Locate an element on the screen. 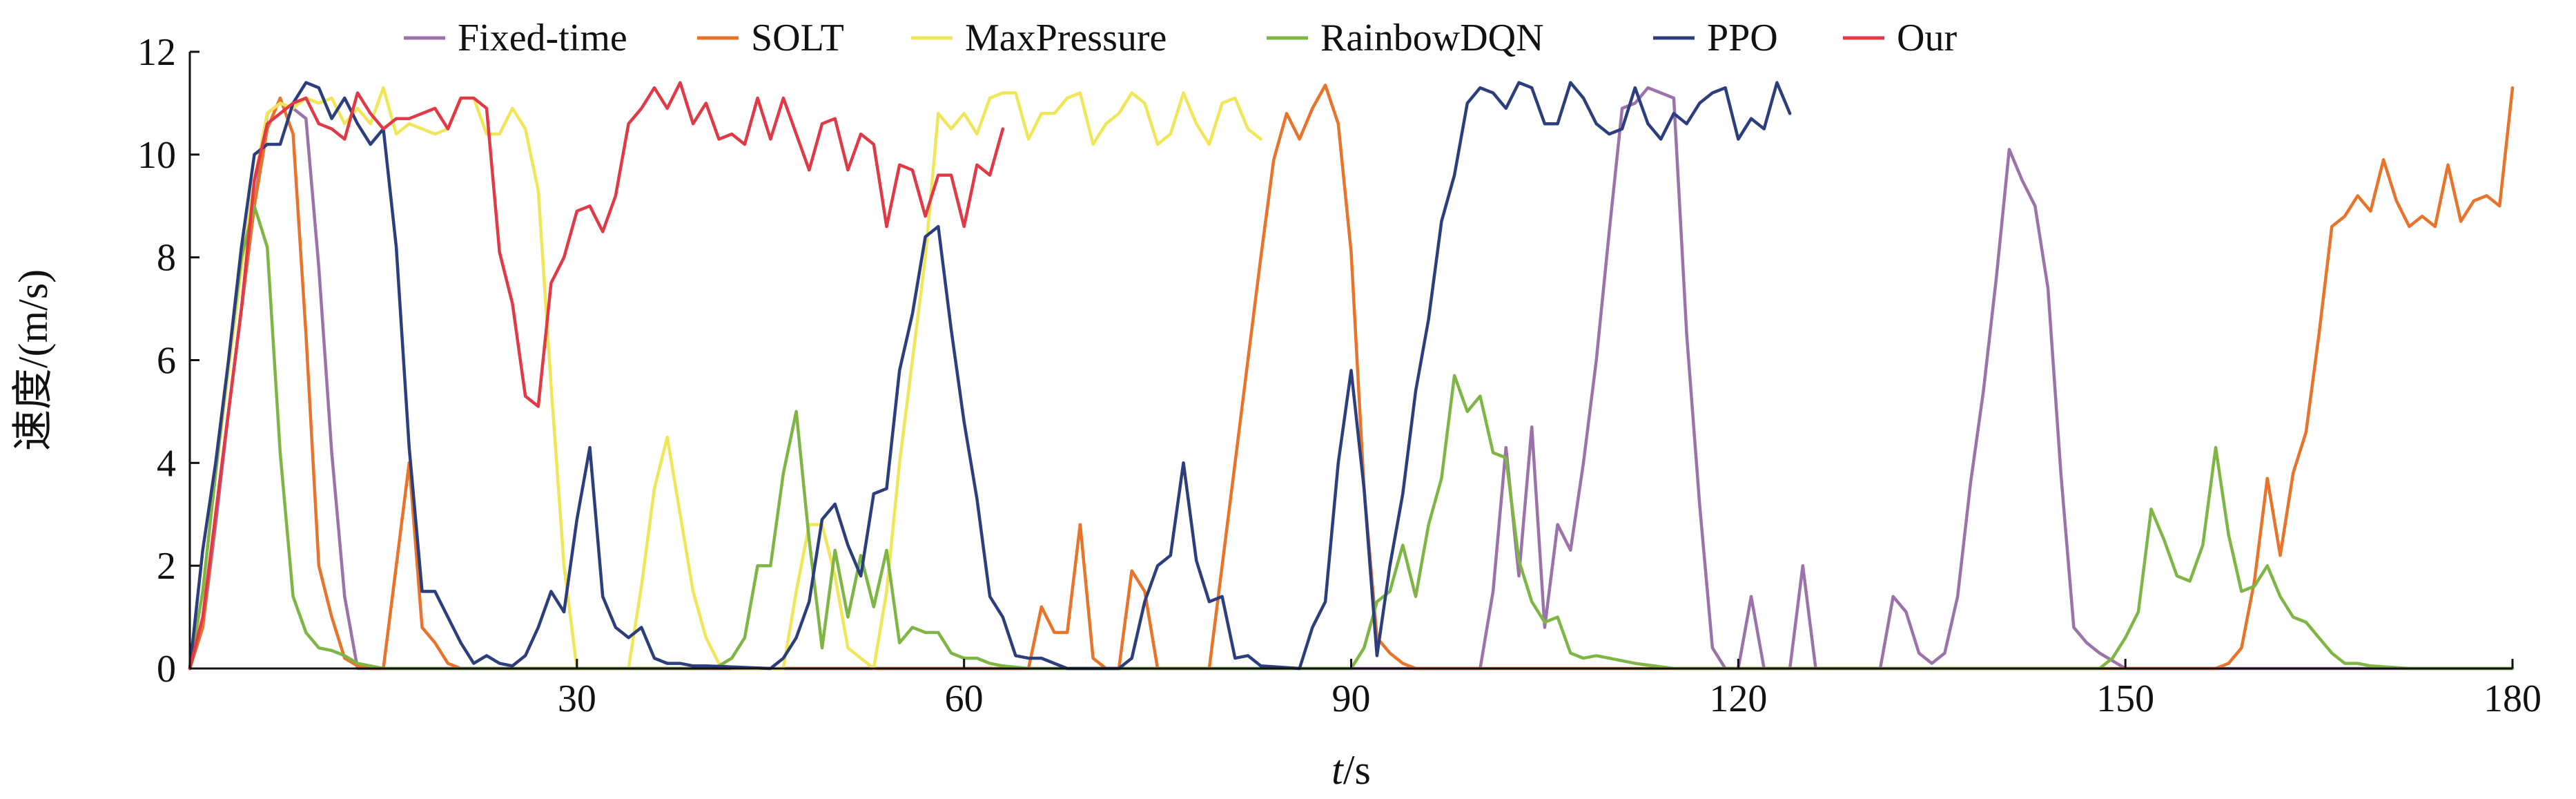 The height and width of the screenshot is (799, 2576). legend-label-ppo: PPO is located at coordinates (1742, 38).